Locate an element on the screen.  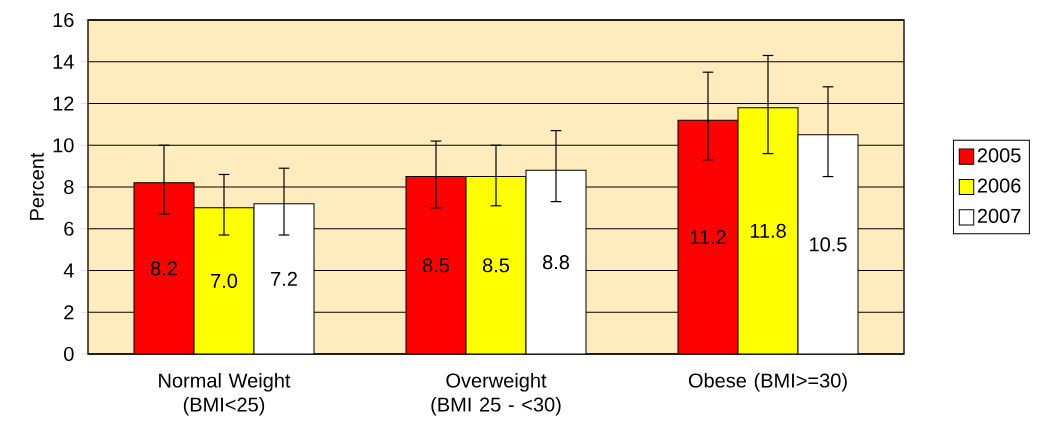
x-tick-label: Overweight (BMI 25 - <30) is located at coordinates (496, 394).